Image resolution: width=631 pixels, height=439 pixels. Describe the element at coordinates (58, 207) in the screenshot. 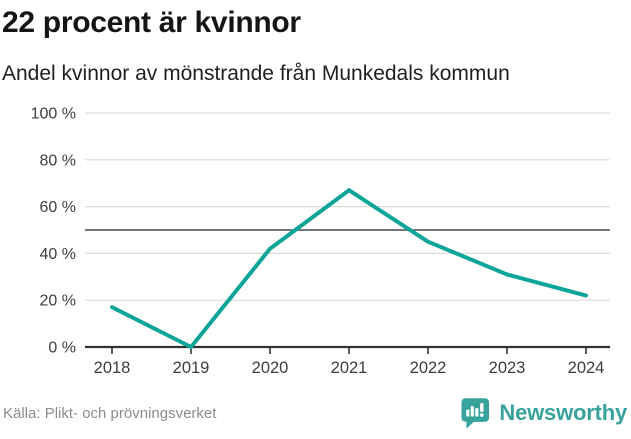

I see `y-tick-label-60: 60 %` at that location.